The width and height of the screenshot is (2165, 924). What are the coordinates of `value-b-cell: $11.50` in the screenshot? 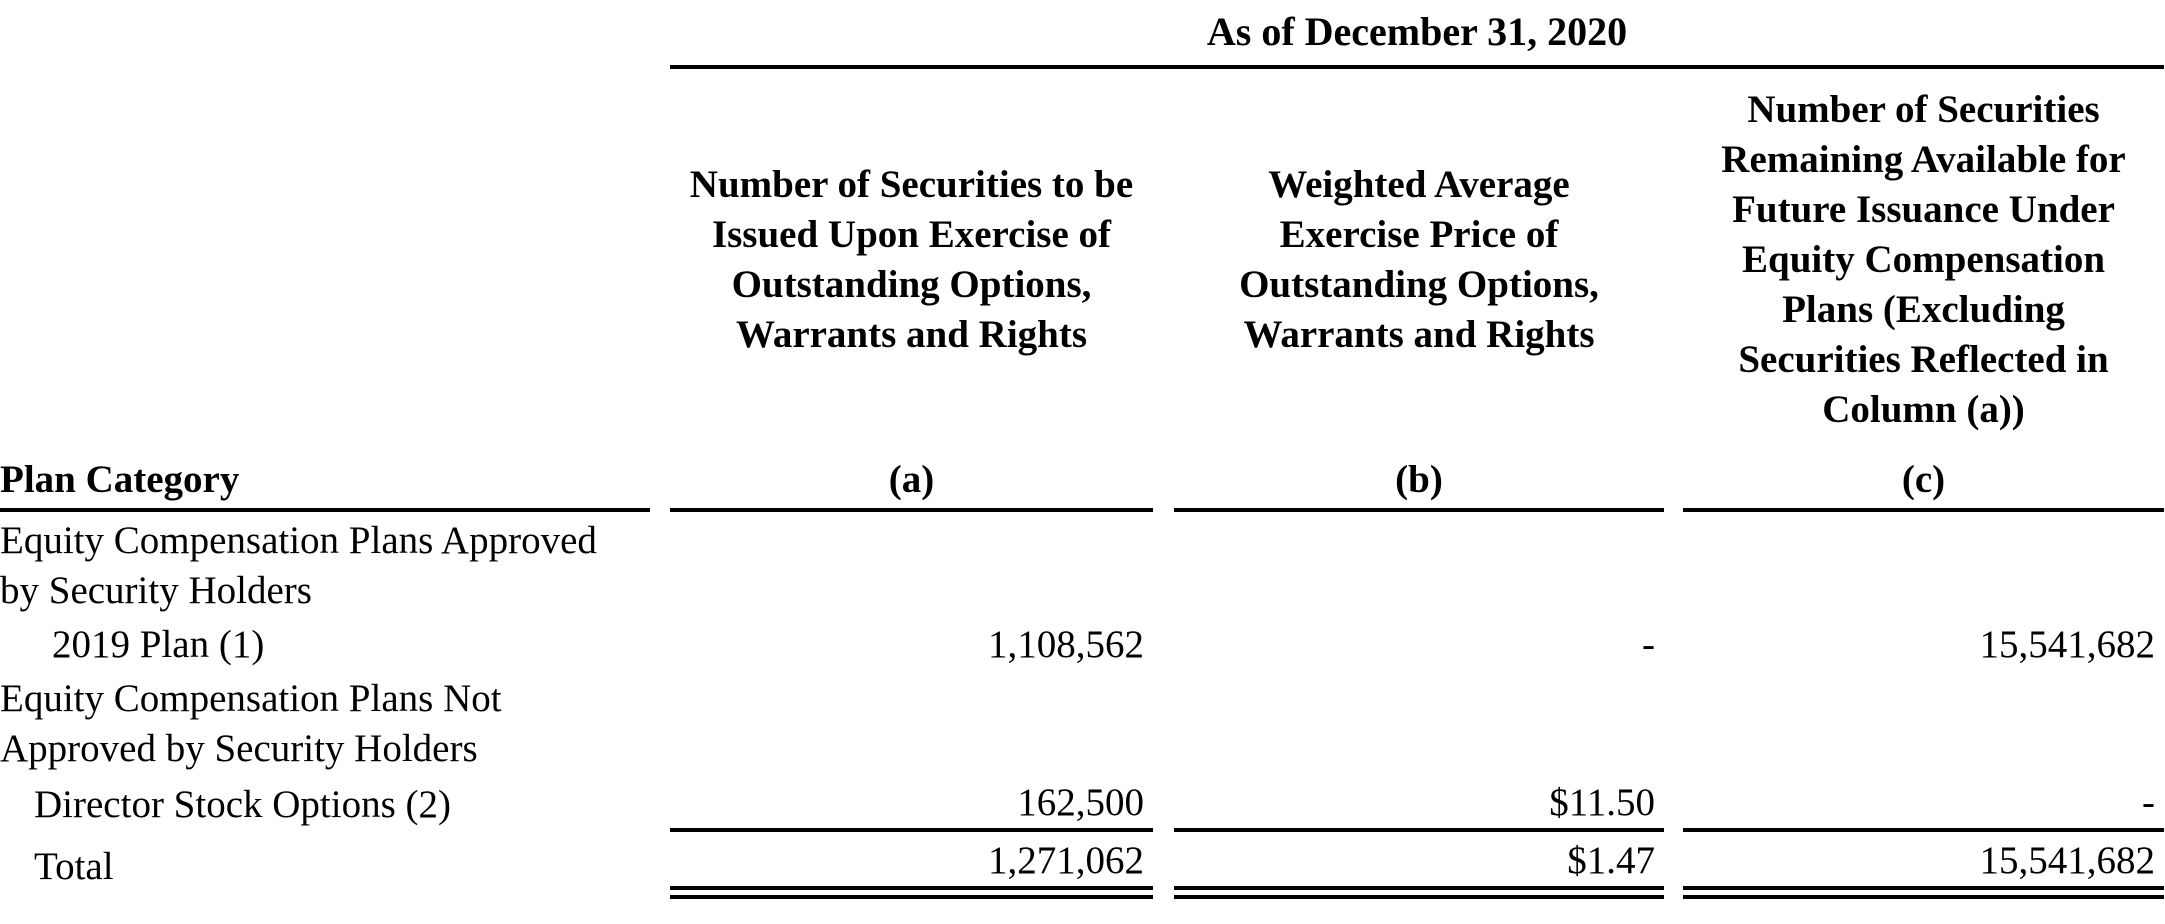 It's located at (1419, 802).